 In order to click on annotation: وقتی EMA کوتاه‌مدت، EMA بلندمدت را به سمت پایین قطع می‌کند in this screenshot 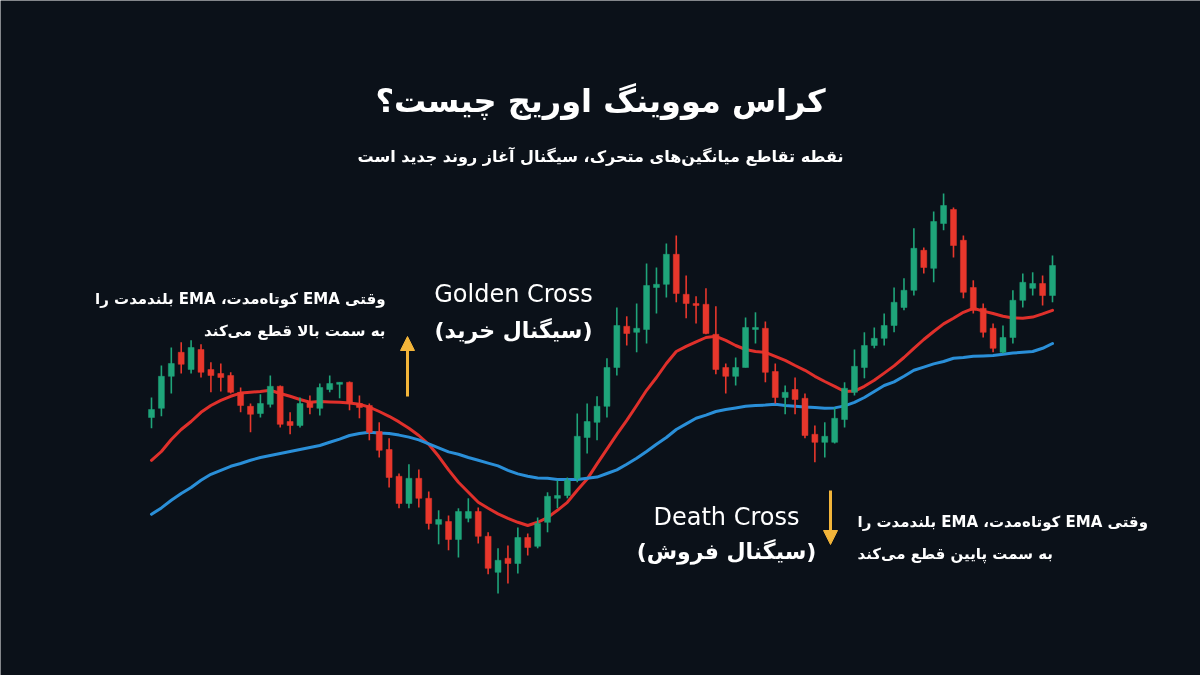, I will do `click(1002, 538)`.